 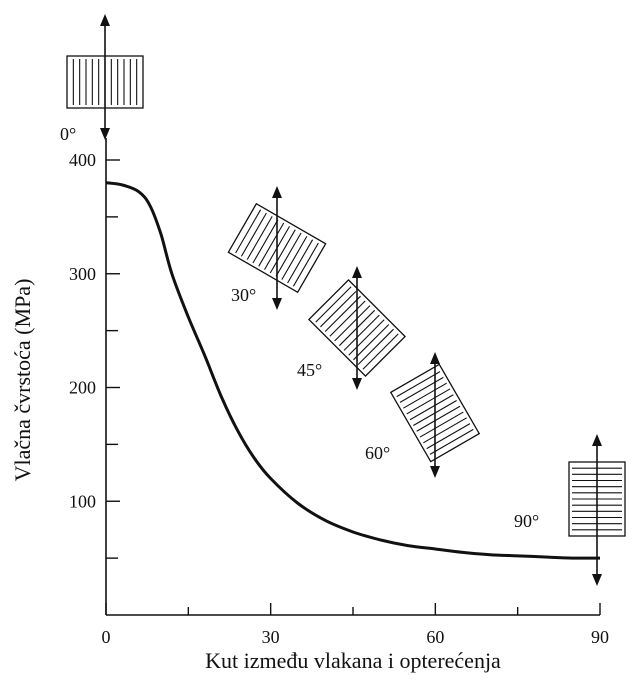 What do you see at coordinates (309, 370) in the screenshot?
I see `angle-label: 45°` at bounding box center [309, 370].